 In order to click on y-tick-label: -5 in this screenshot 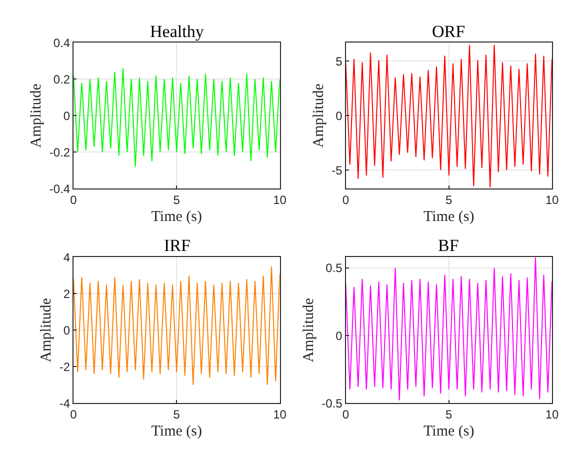, I will do `click(337, 170)`.